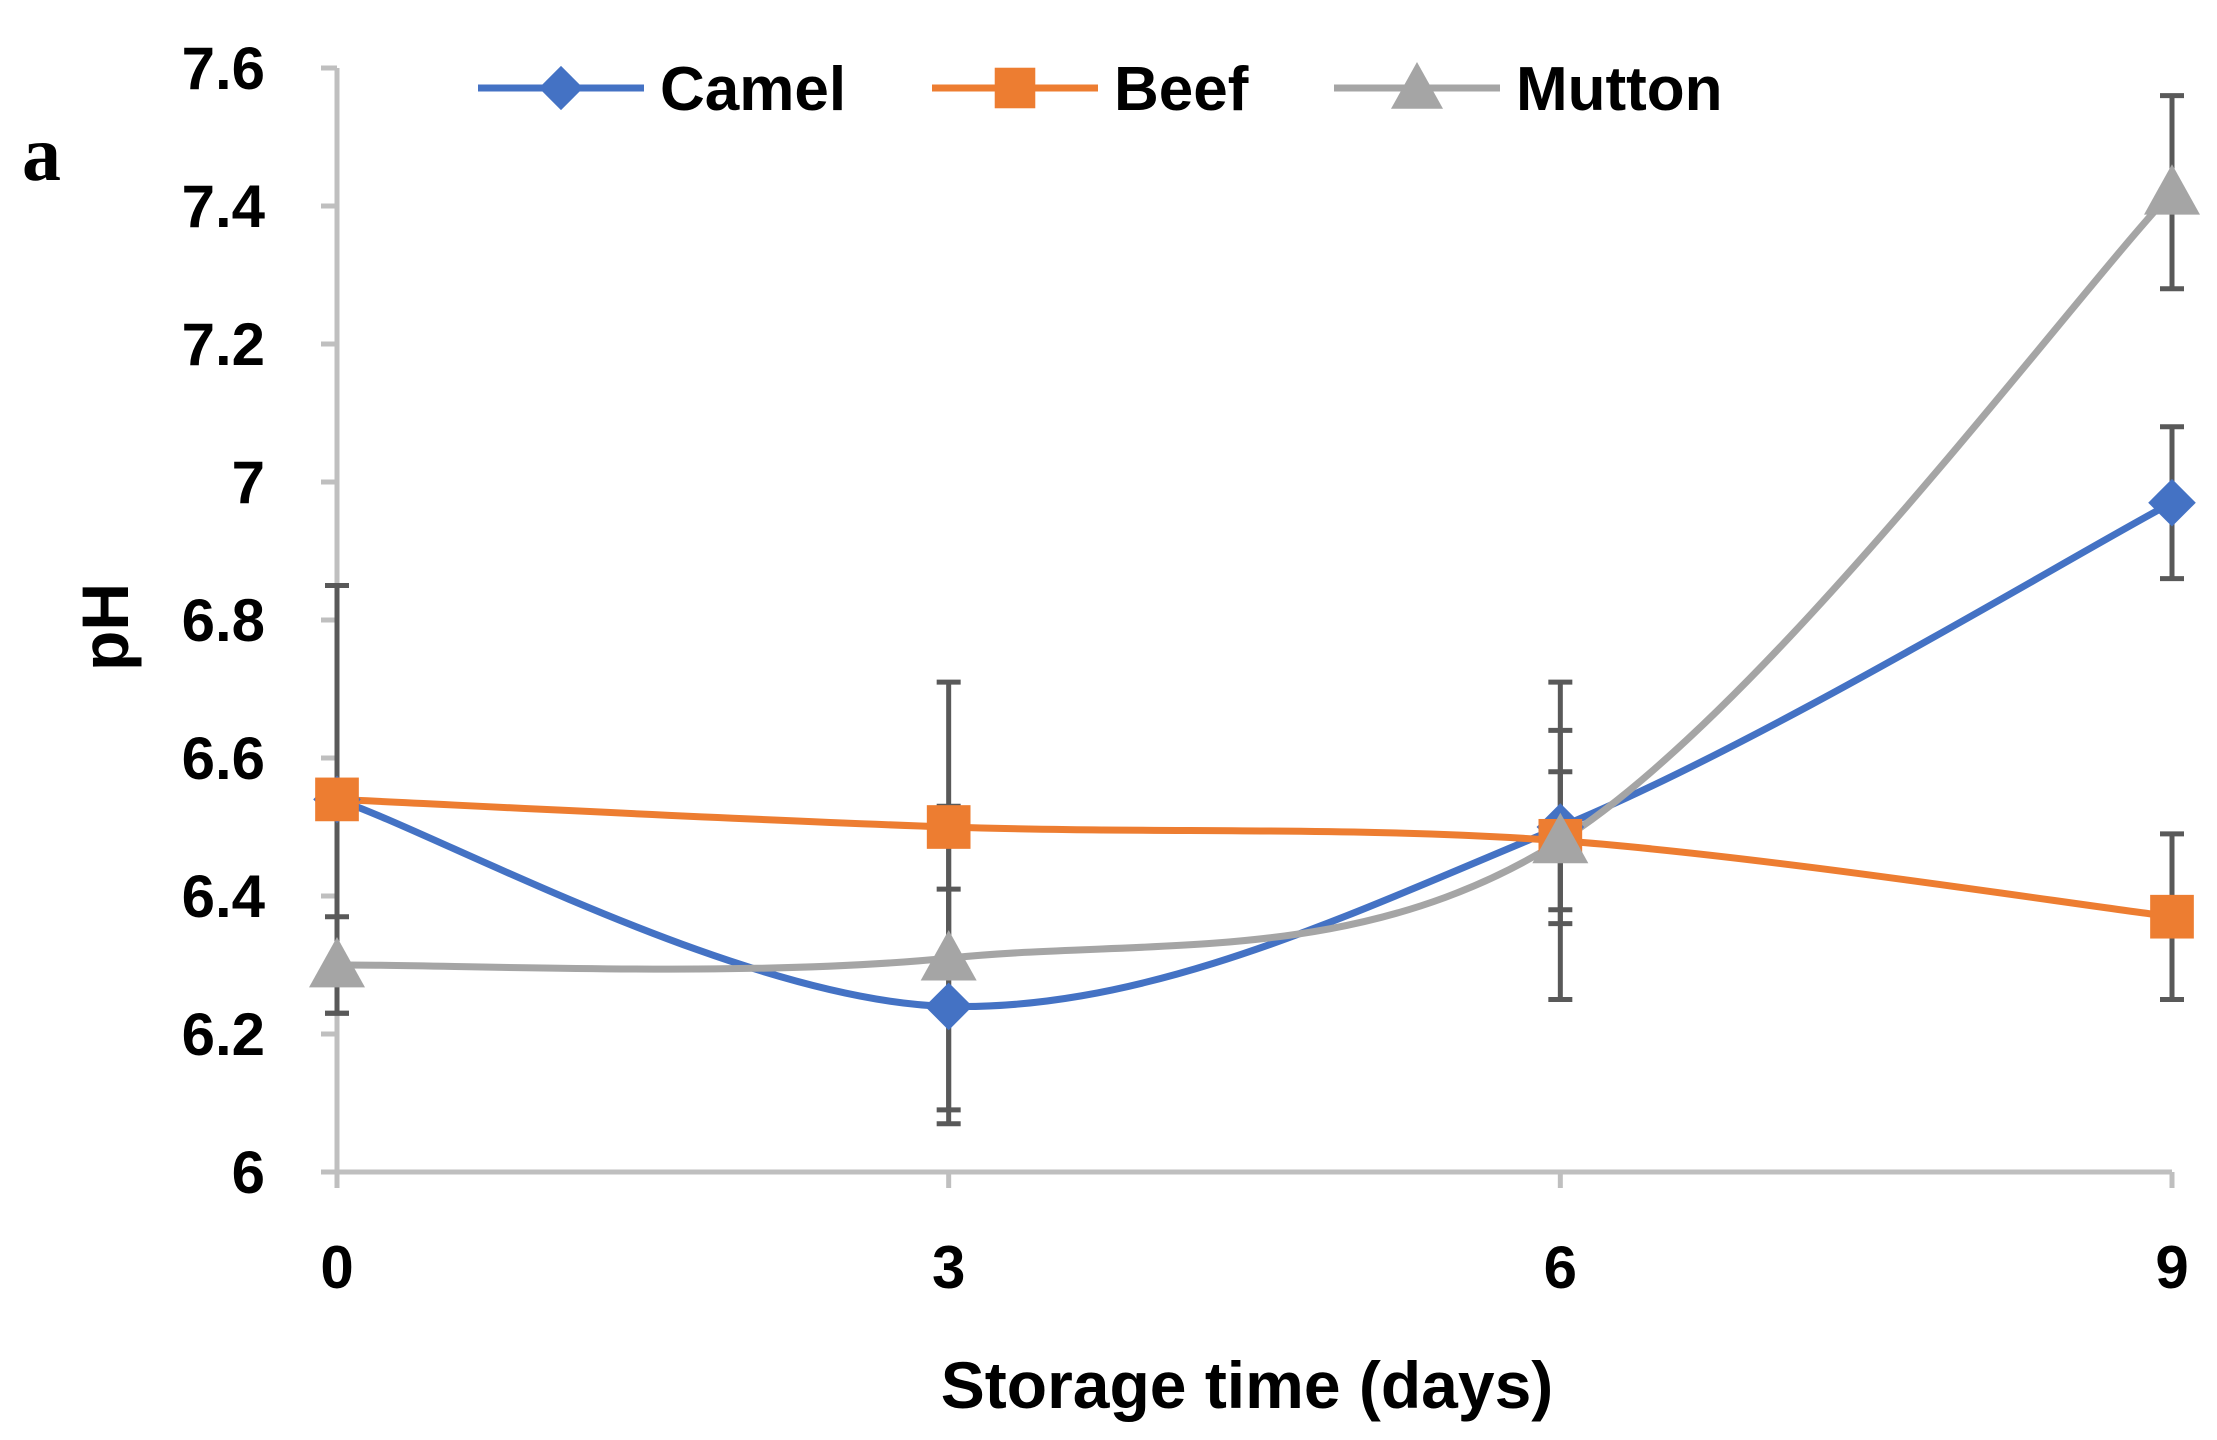 Image resolution: width=2217 pixels, height=1440 pixels. What do you see at coordinates (224, 896) in the screenshot?
I see `y-tick-label: 6.4` at bounding box center [224, 896].